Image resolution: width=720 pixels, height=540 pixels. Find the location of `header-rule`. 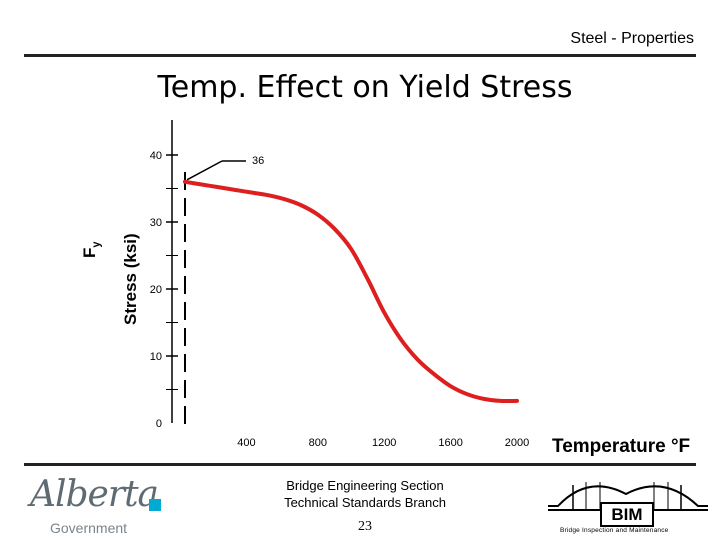

header-rule is located at coordinates (360, 55).